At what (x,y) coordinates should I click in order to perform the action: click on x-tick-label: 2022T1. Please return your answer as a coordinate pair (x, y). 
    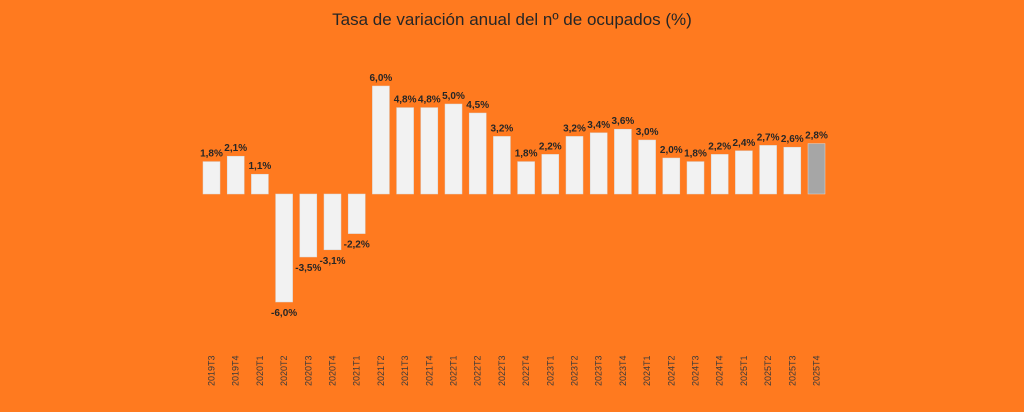
    Looking at the image, I should click on (454, 370).